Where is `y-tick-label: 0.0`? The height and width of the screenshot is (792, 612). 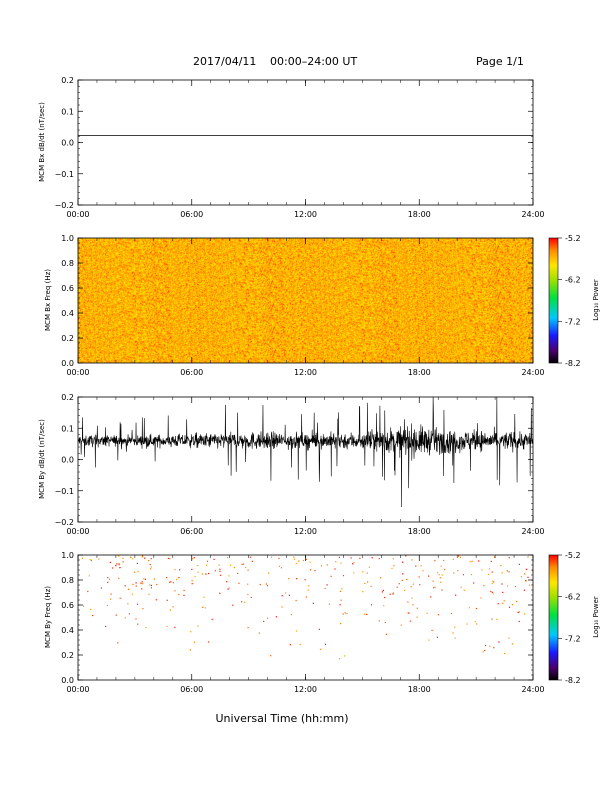 y-tick-label: 0.0 is located at coordinates (67, 680).